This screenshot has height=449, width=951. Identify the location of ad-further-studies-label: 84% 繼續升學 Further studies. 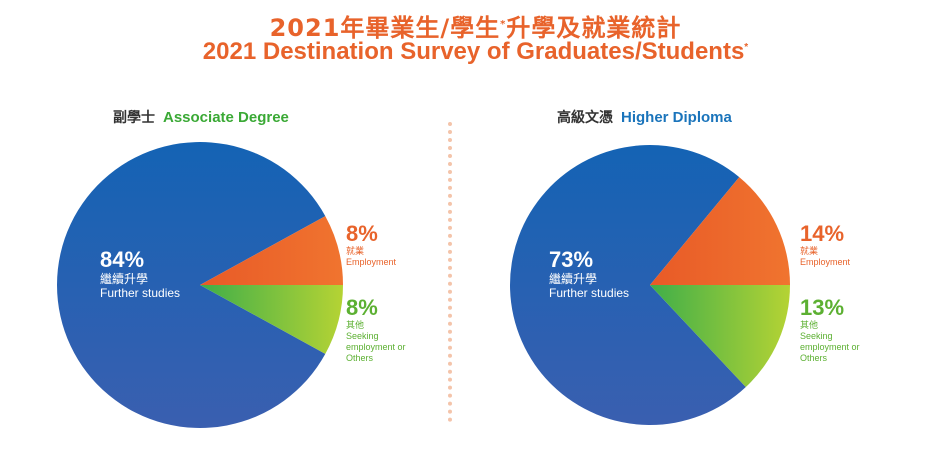
(140, 274).